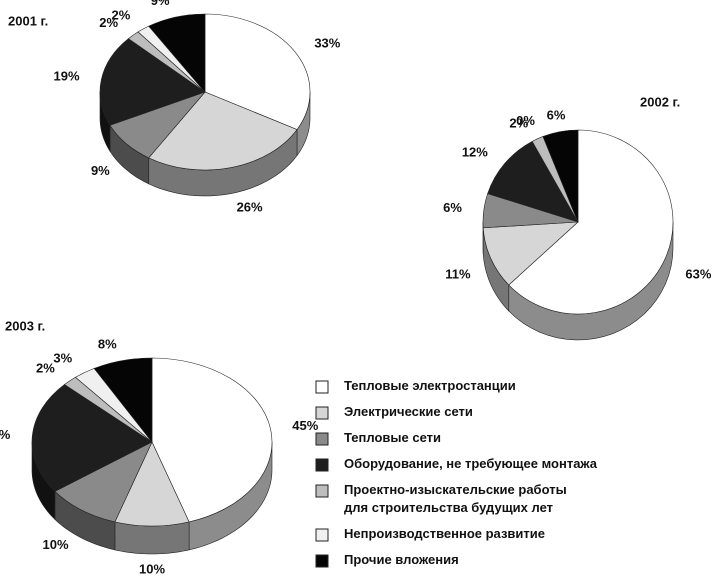  What do you see at coordinates (67, 76) in the screenshot?
I see `data-label: 19%` at bounding box center [67, 76].